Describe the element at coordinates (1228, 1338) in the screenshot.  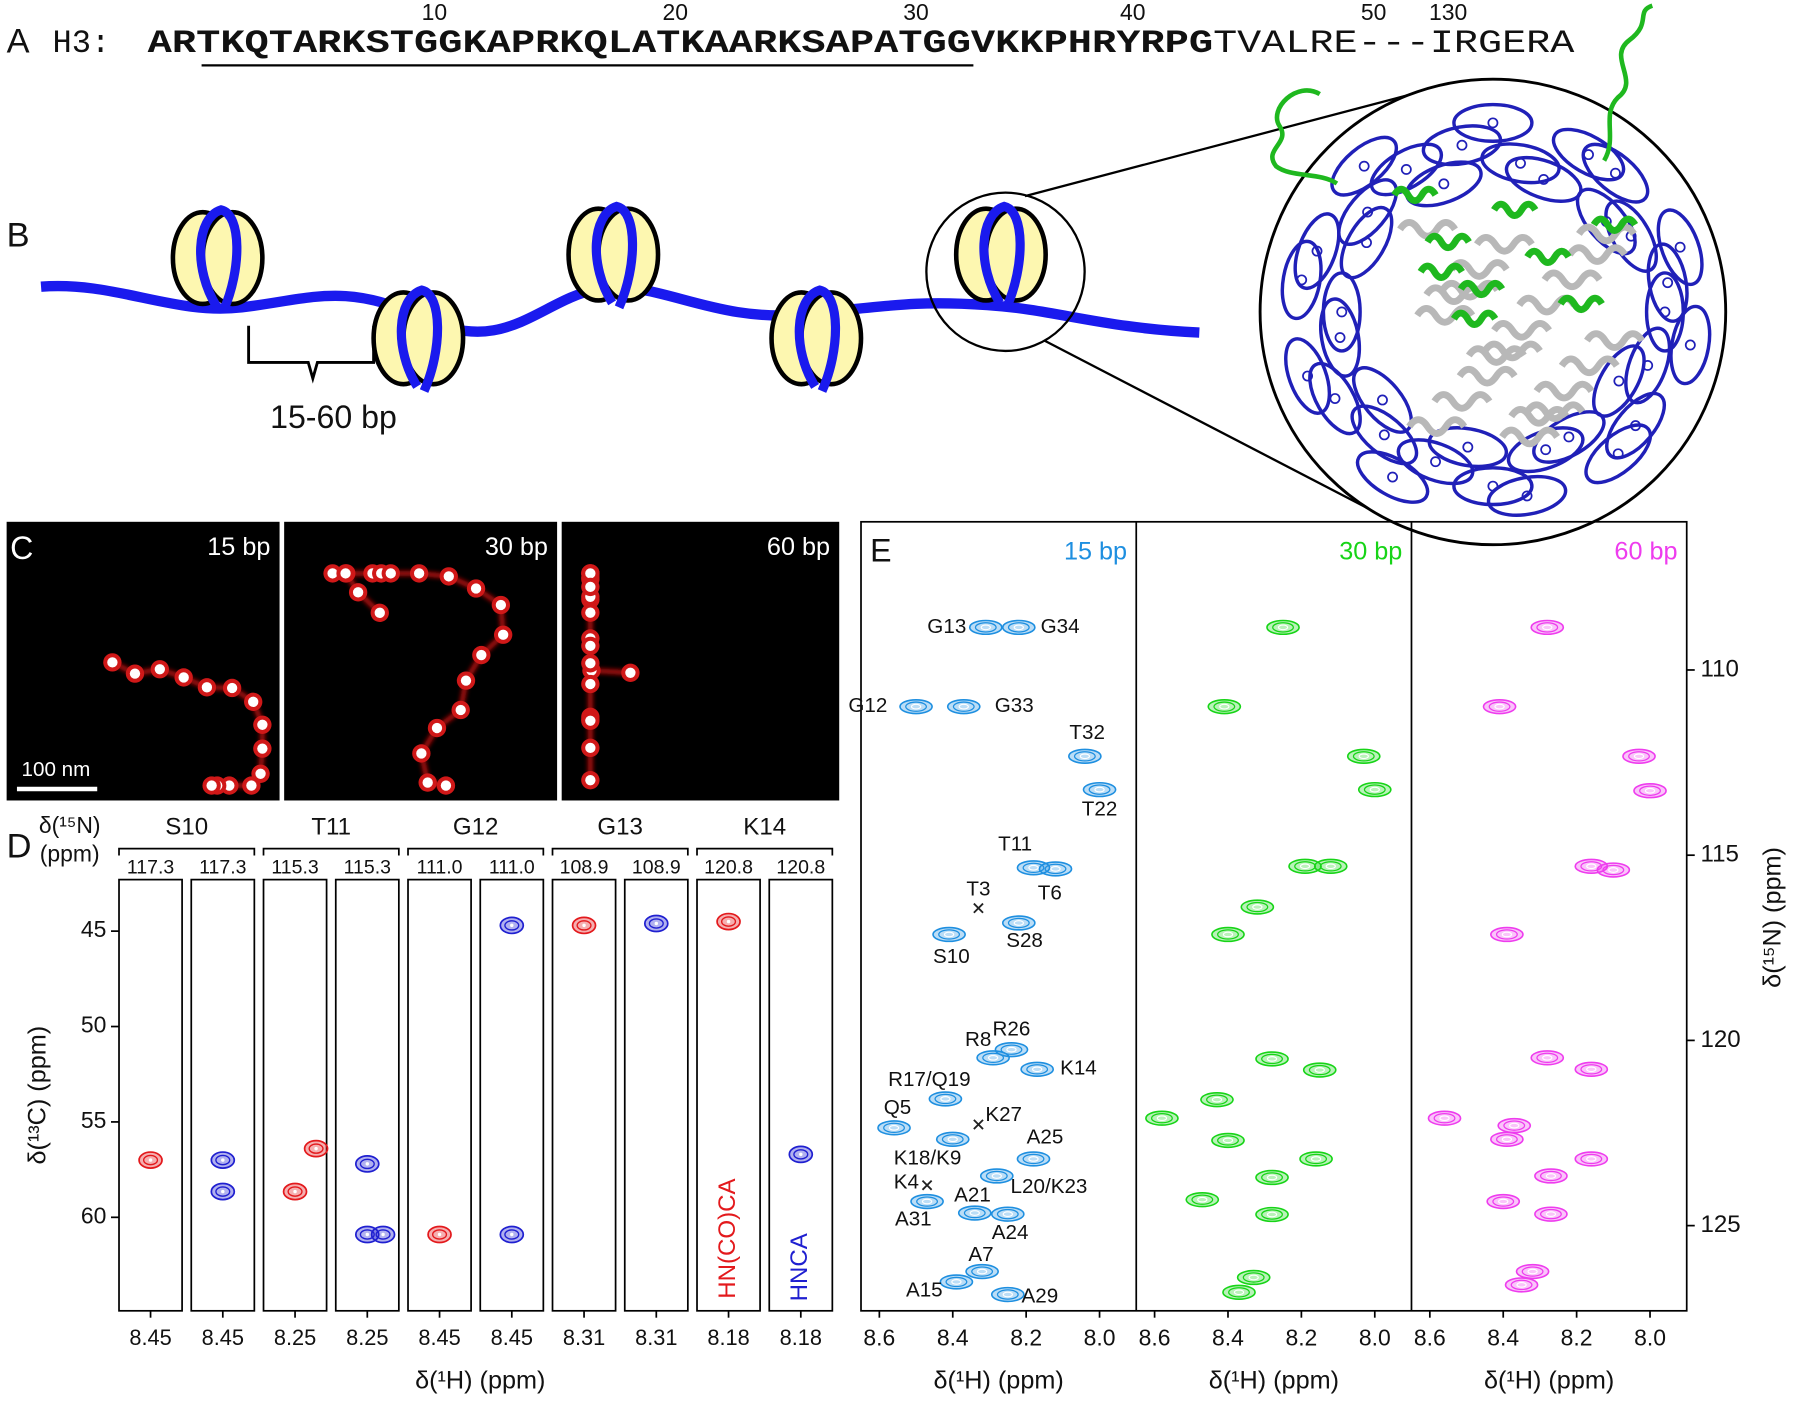
I see `x-tick-label: 8.4` at that location.